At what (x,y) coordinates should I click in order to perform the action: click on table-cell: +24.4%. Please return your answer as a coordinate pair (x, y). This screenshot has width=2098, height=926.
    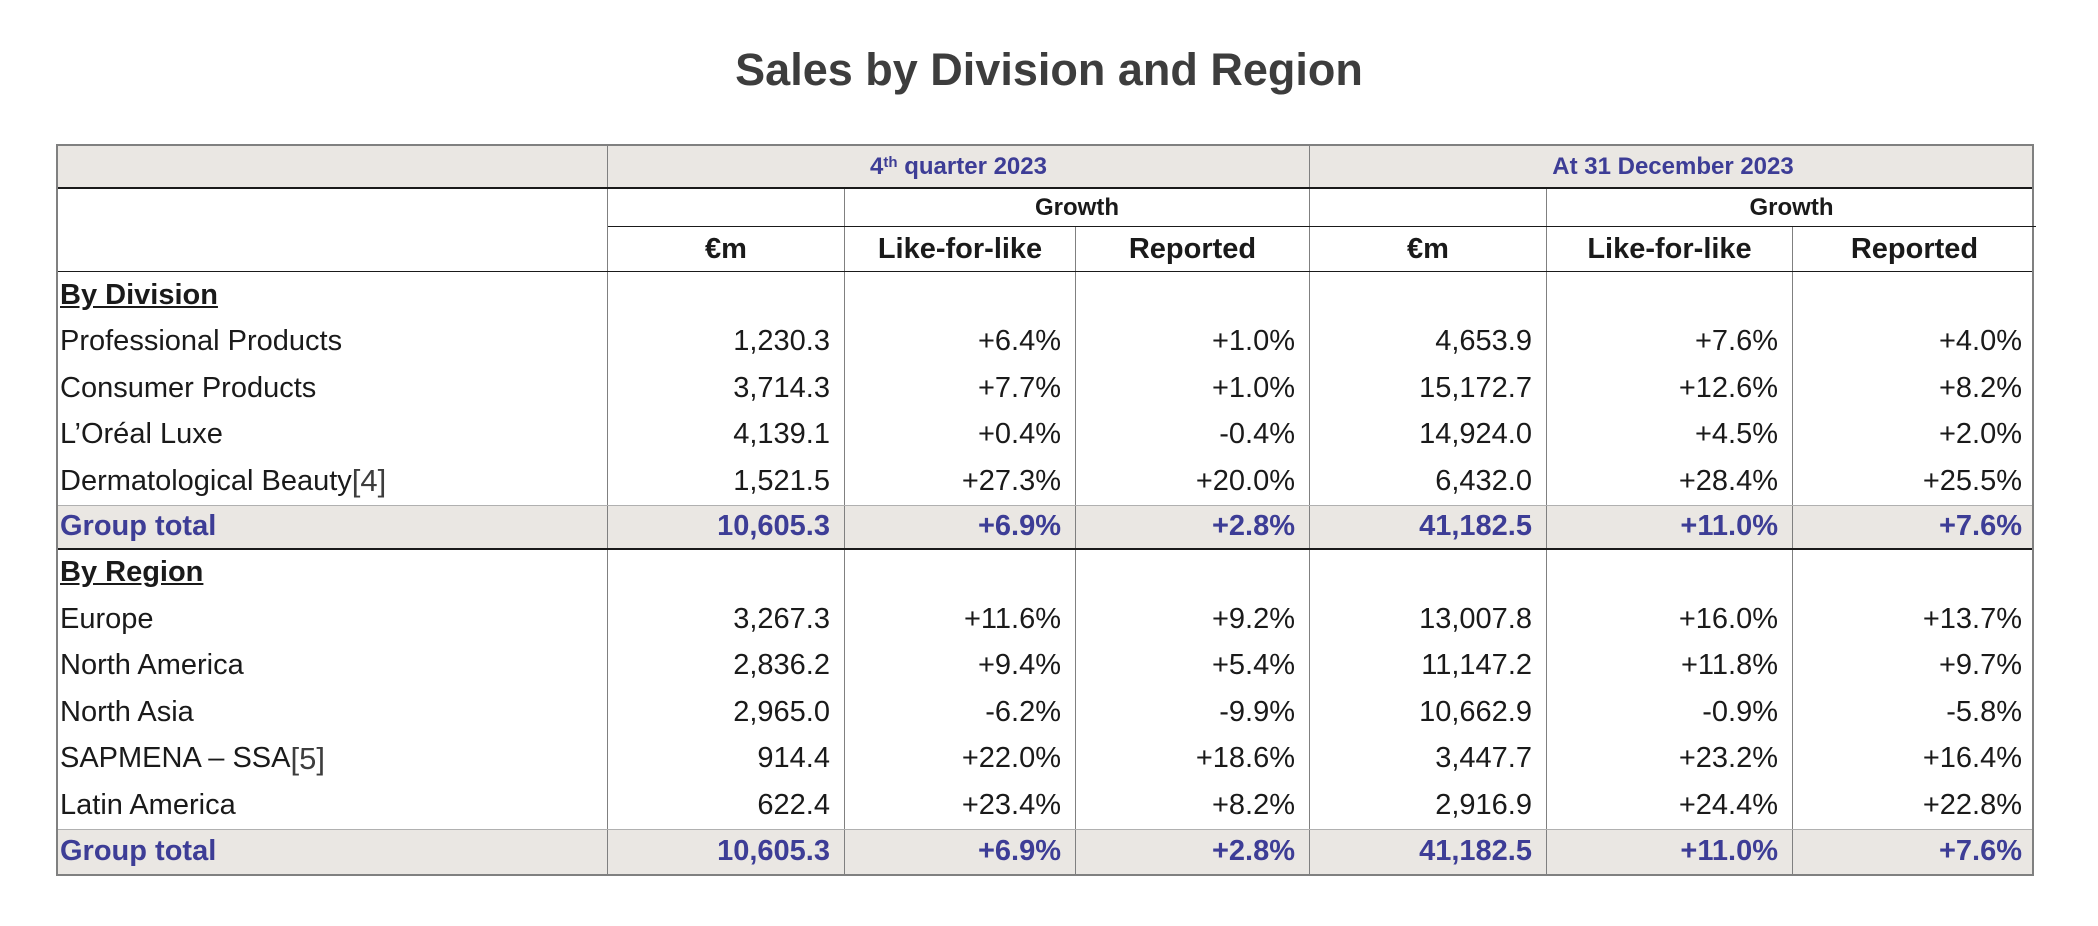
    Looking at the image, I should click on (1670, 805).